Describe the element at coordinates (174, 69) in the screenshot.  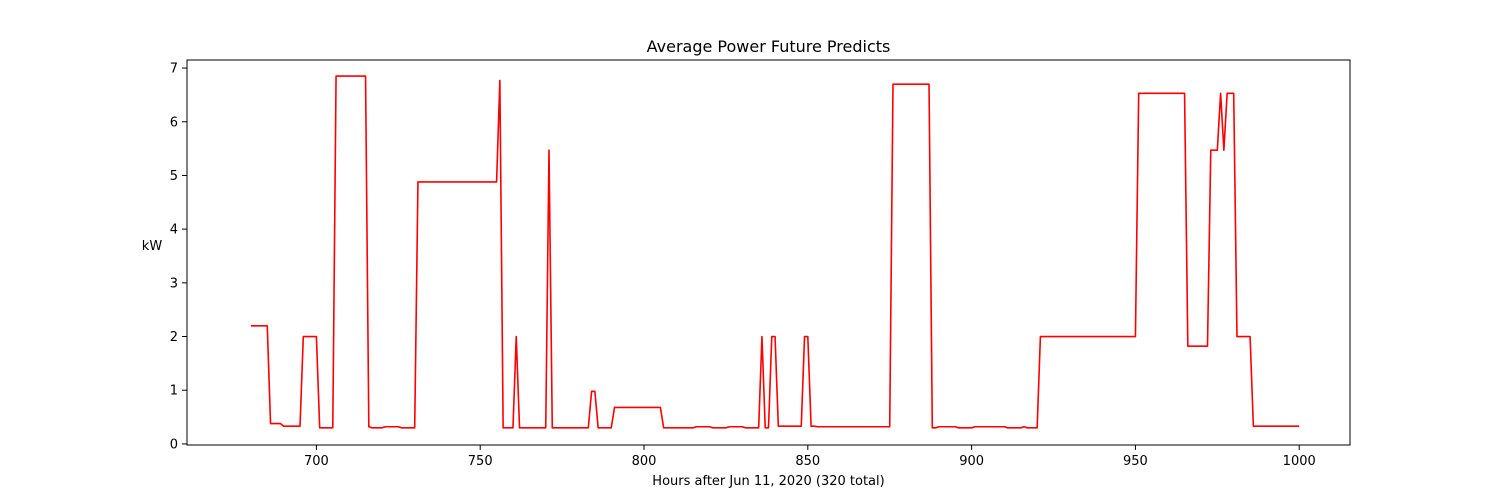
I see `y-tick-label: 7` at that location.